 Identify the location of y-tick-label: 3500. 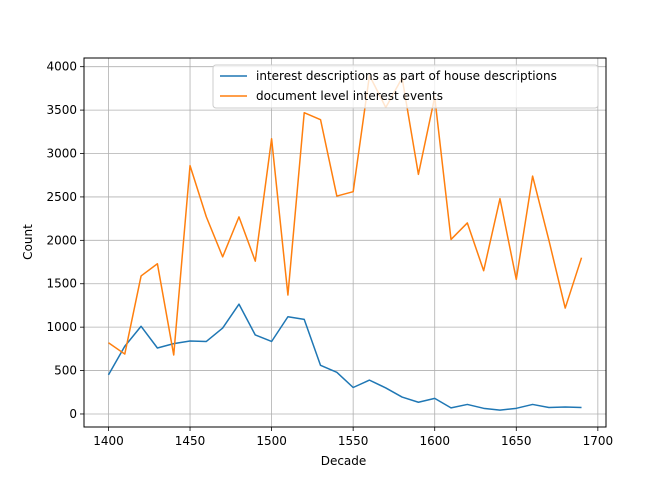
(61, 110).